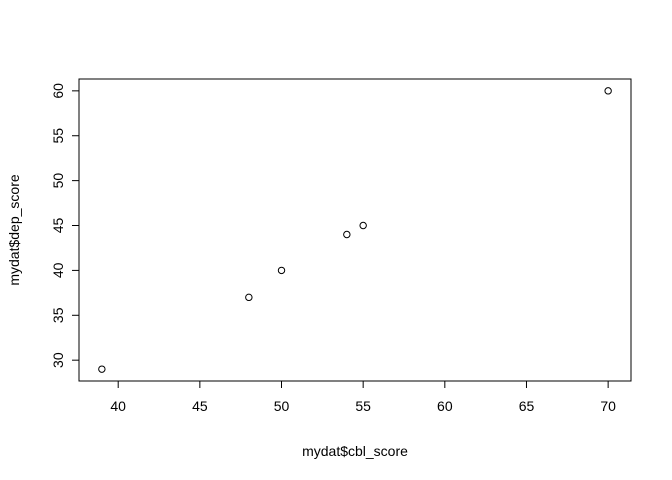 This screenshot has width=672, height=480. Describe the element at coordinates (58, 360) in the screenshot. I see `y-tick-label: 30` at that location.